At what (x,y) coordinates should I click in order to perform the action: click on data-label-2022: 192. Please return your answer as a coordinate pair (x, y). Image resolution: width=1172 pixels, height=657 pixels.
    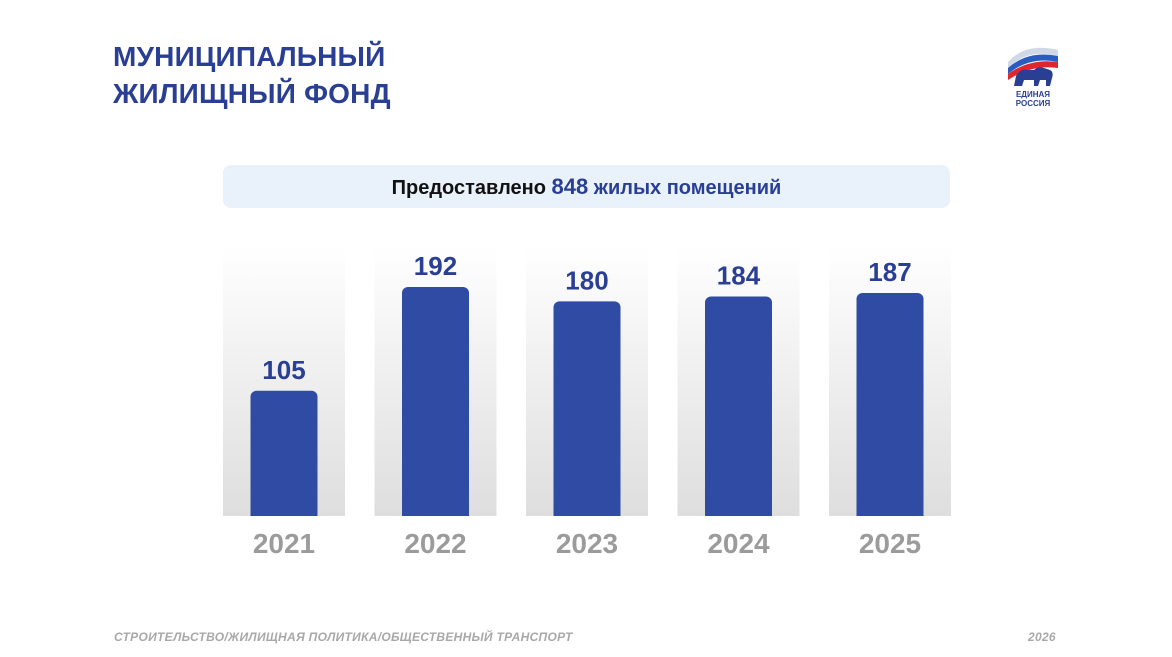
    Looking at the image, I should click on (435, 266).